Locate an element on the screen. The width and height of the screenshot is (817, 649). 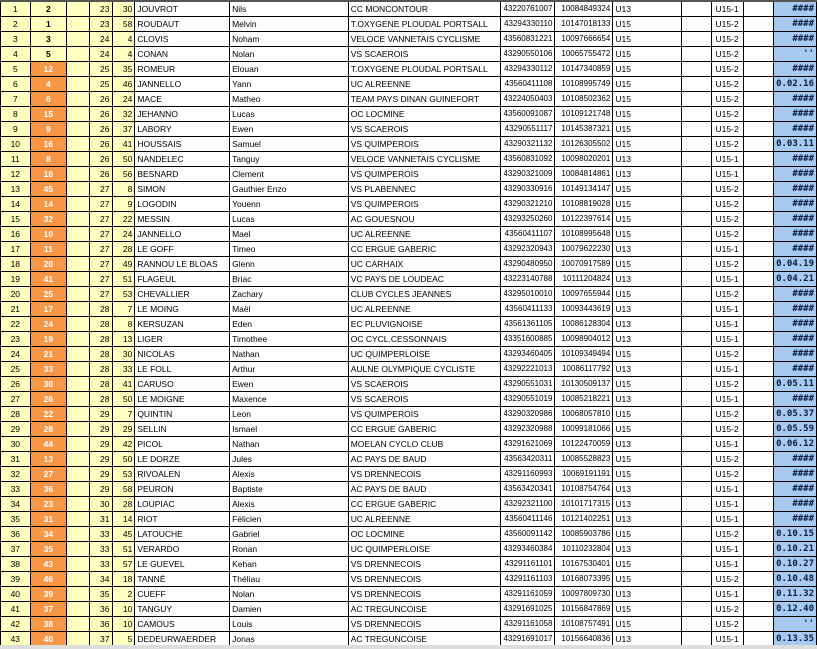
seconds-cell: 41 is located at coordinates (123, 384).